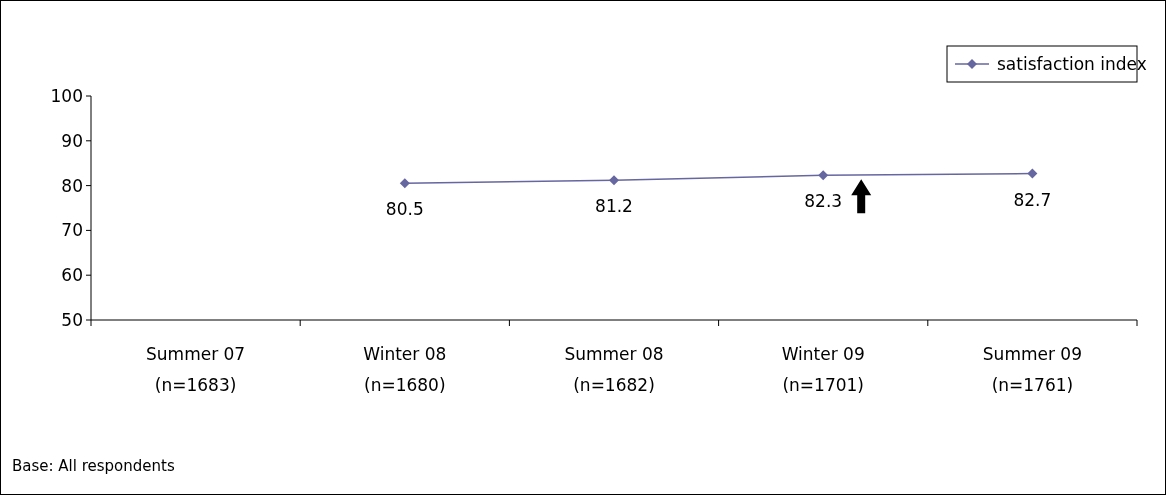 The image size is (1166, 495). What do you see at coordinates (196, 369) in the screenshot?
I see `x-tick-label: Summer 07 (n=1683)` at bounding box center [196, 369].